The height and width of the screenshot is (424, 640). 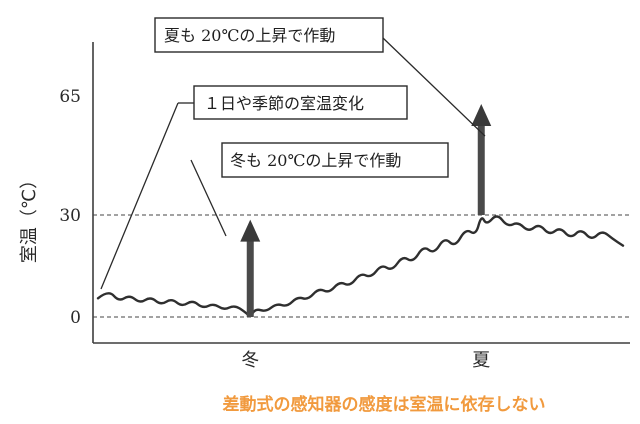 I want to click on winter-activation-arrow, so click(x=250, y=268).